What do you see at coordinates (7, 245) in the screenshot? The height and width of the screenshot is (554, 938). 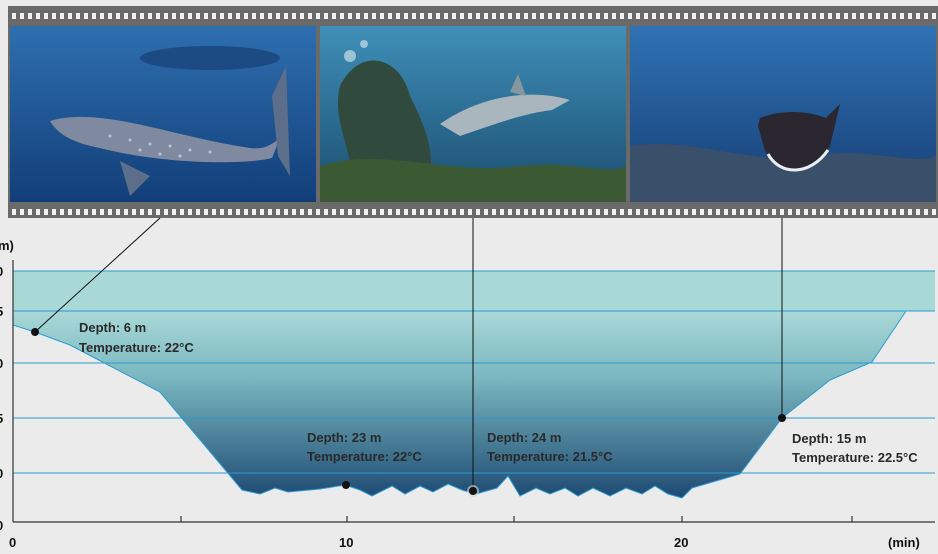 I see `y-axis-unit: m)` at bounding box center [7, 245].